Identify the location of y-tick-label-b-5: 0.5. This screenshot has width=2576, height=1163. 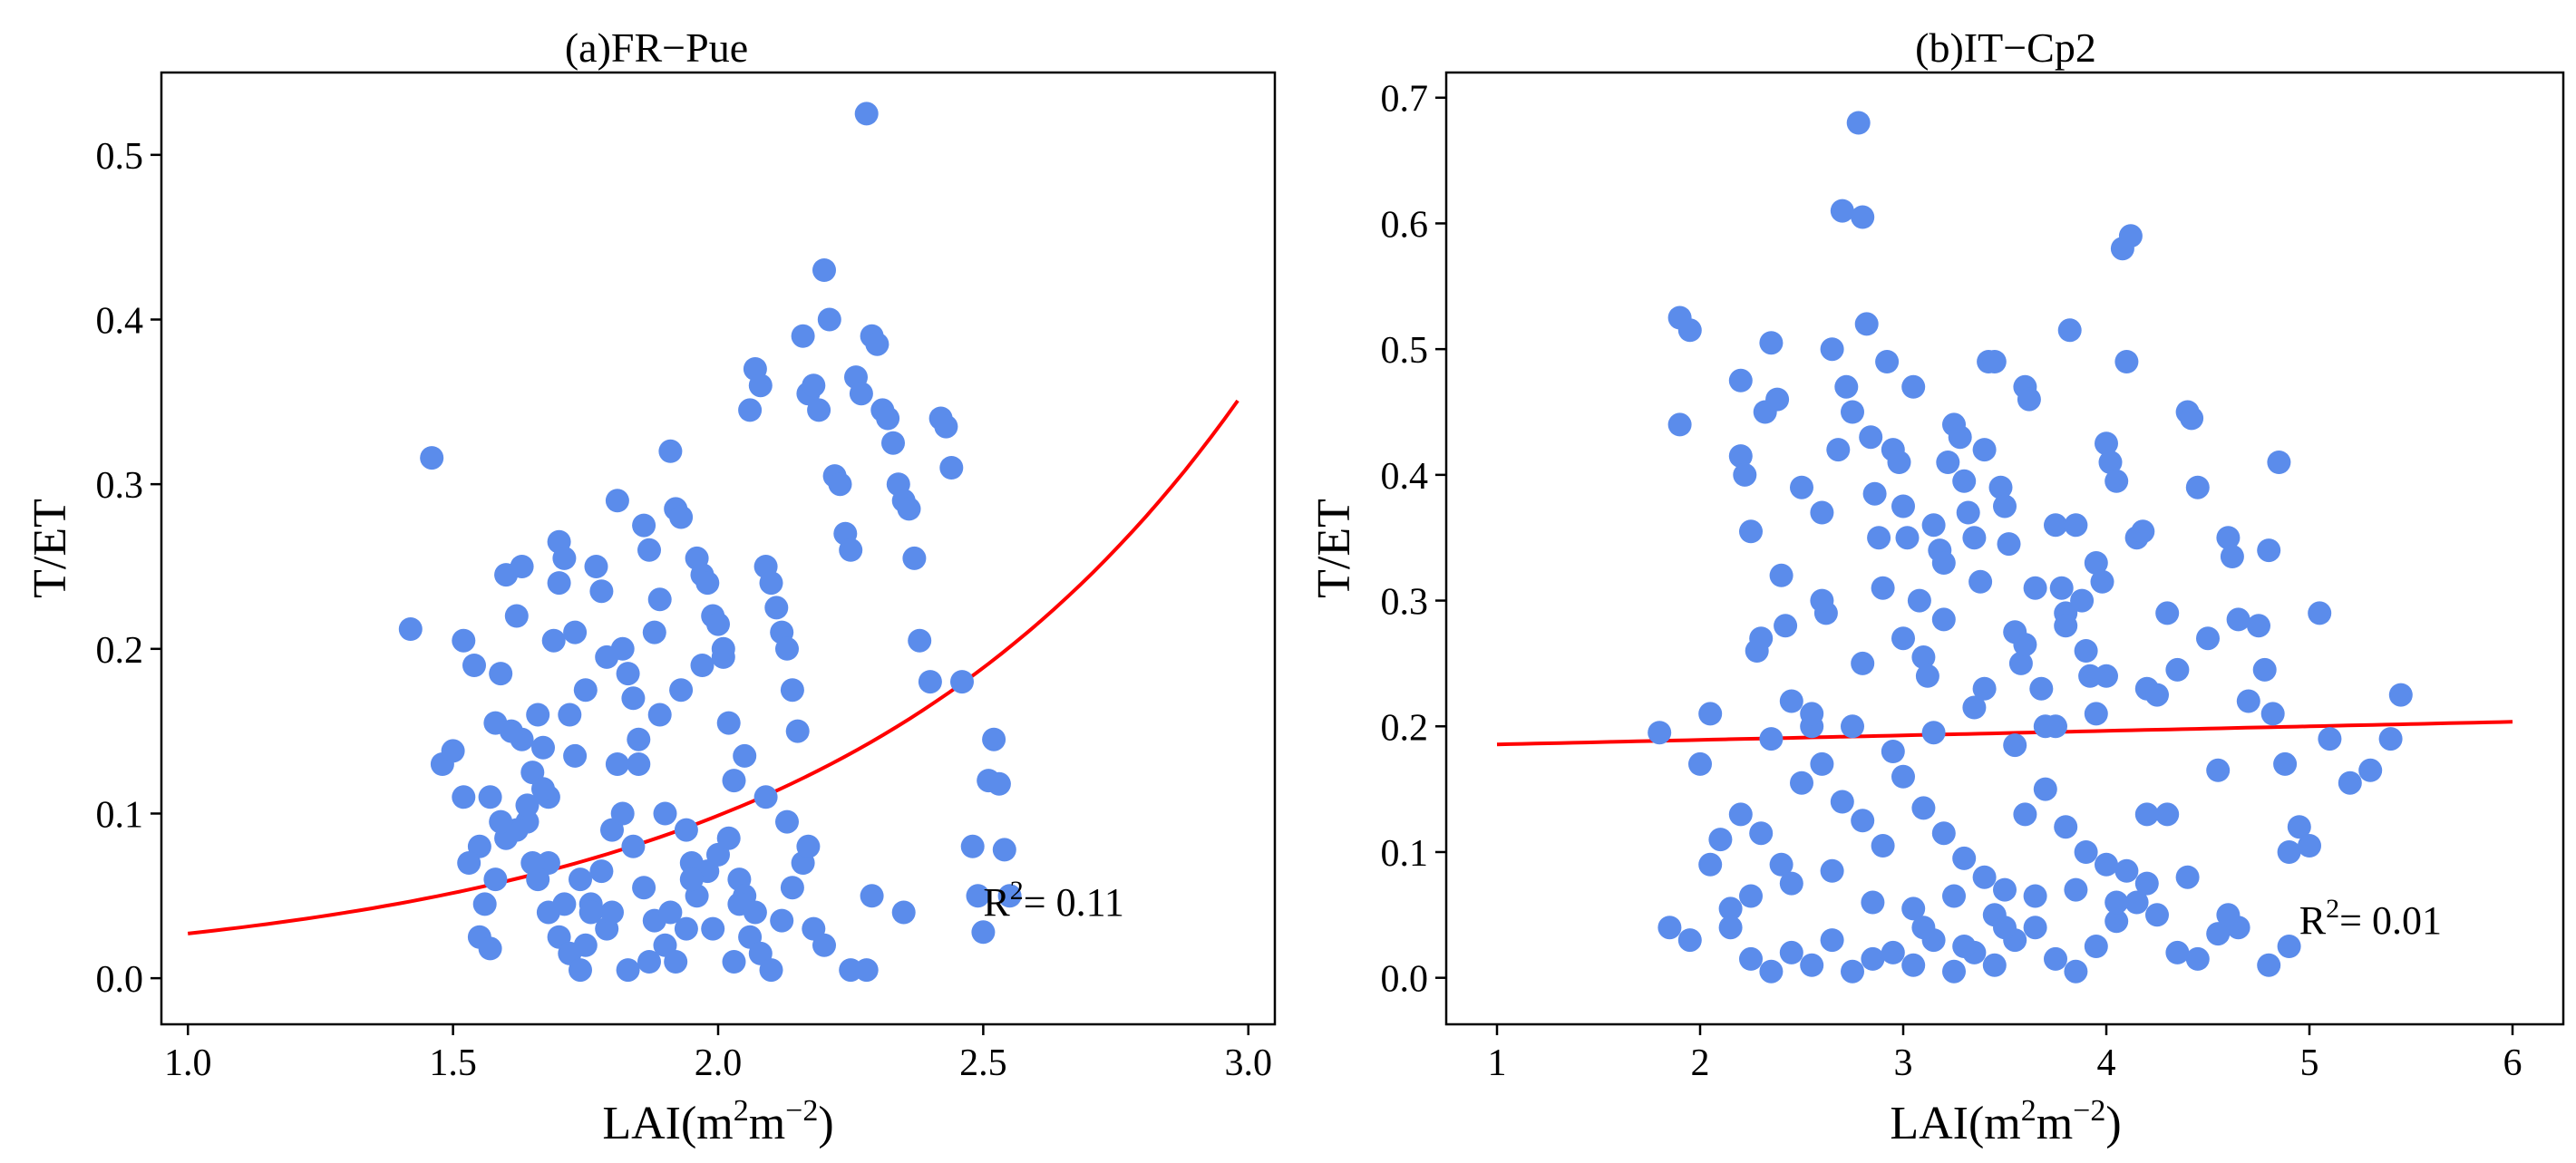
(1405, 351).